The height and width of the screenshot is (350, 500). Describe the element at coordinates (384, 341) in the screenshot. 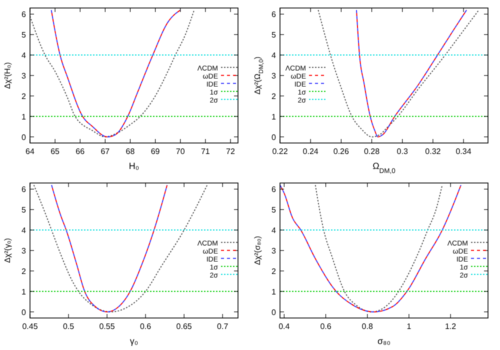

I see `x-axis-title: σ₈₀` at that location.